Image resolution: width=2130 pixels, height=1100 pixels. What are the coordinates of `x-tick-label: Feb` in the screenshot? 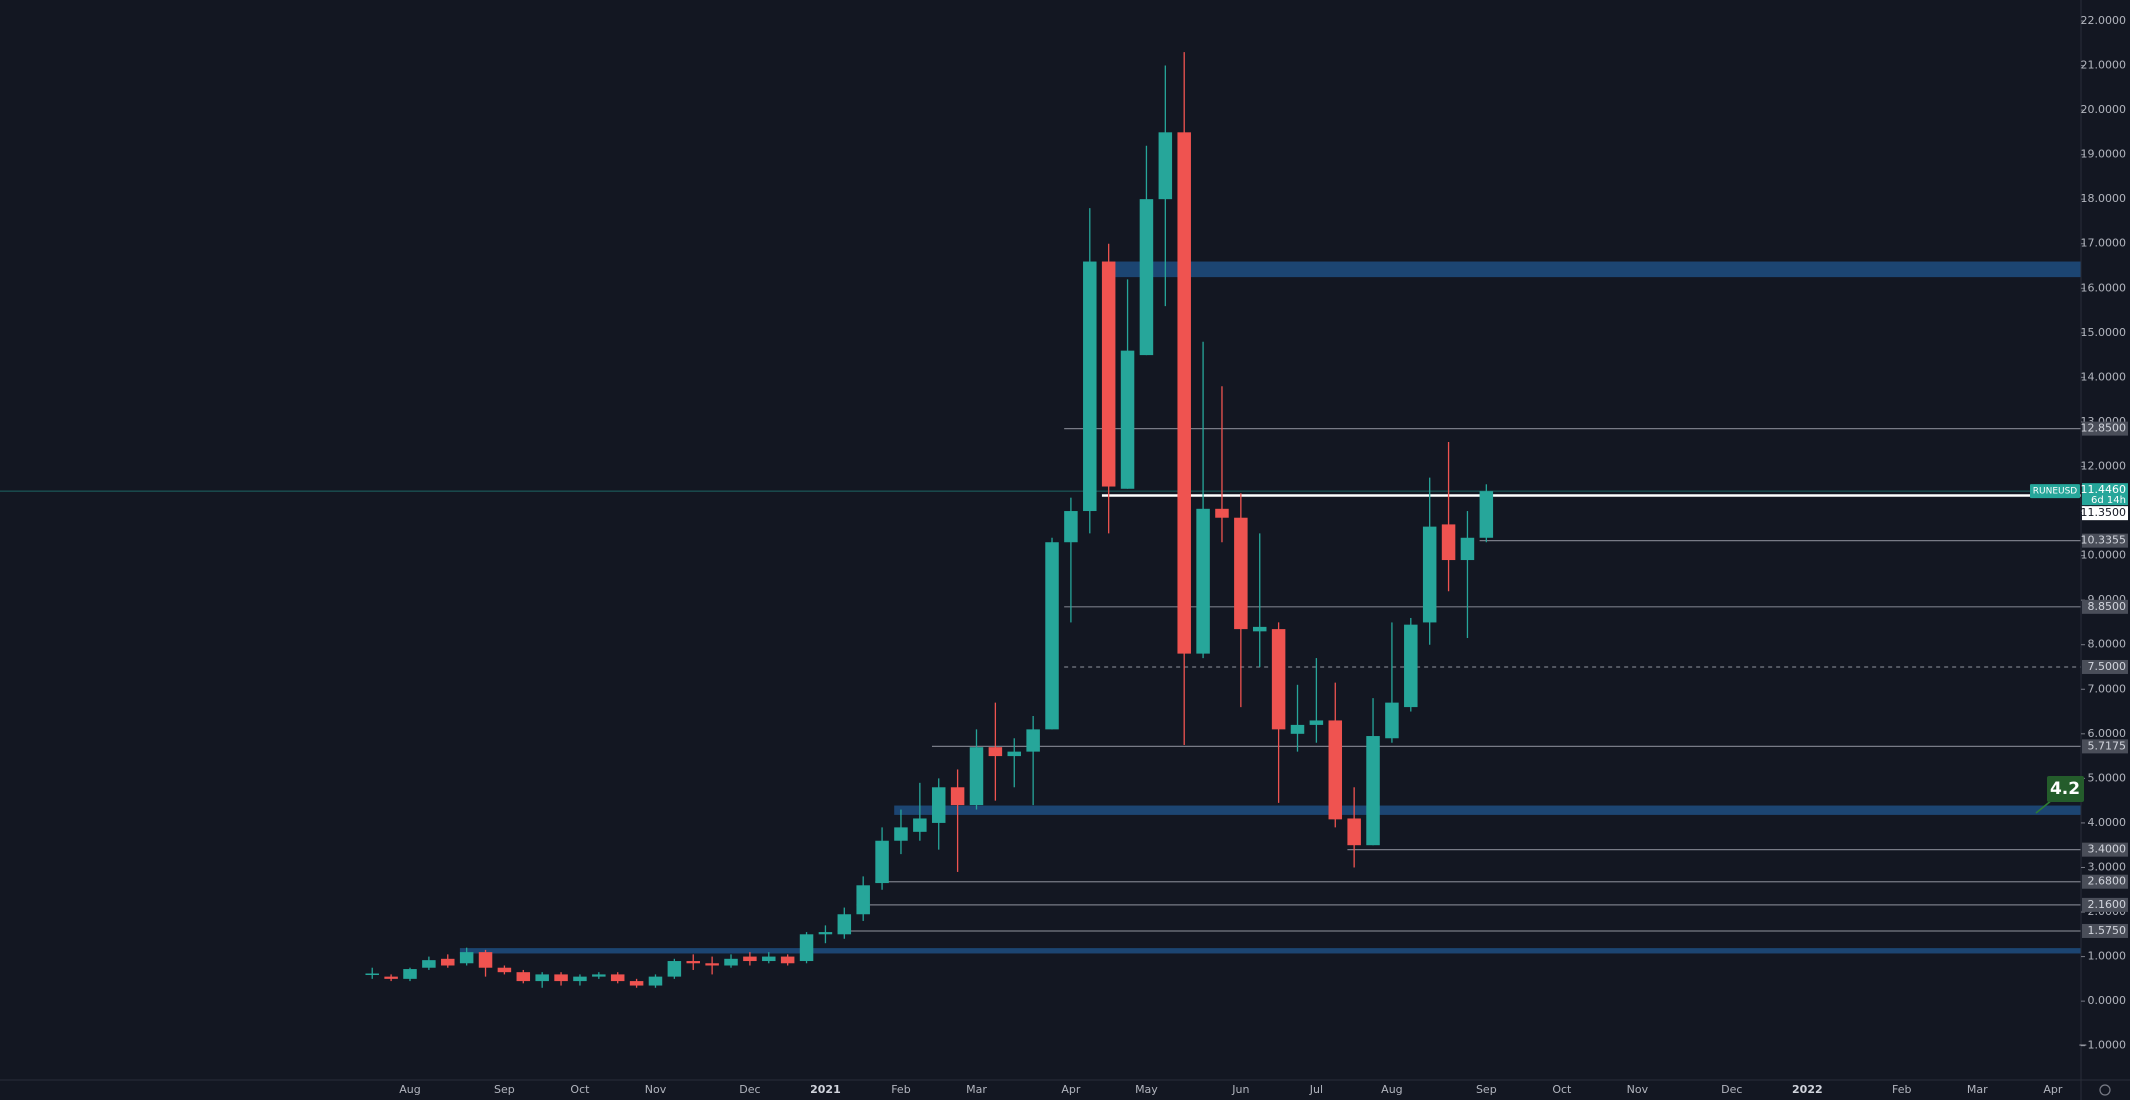 It's located at (1901, 1089).